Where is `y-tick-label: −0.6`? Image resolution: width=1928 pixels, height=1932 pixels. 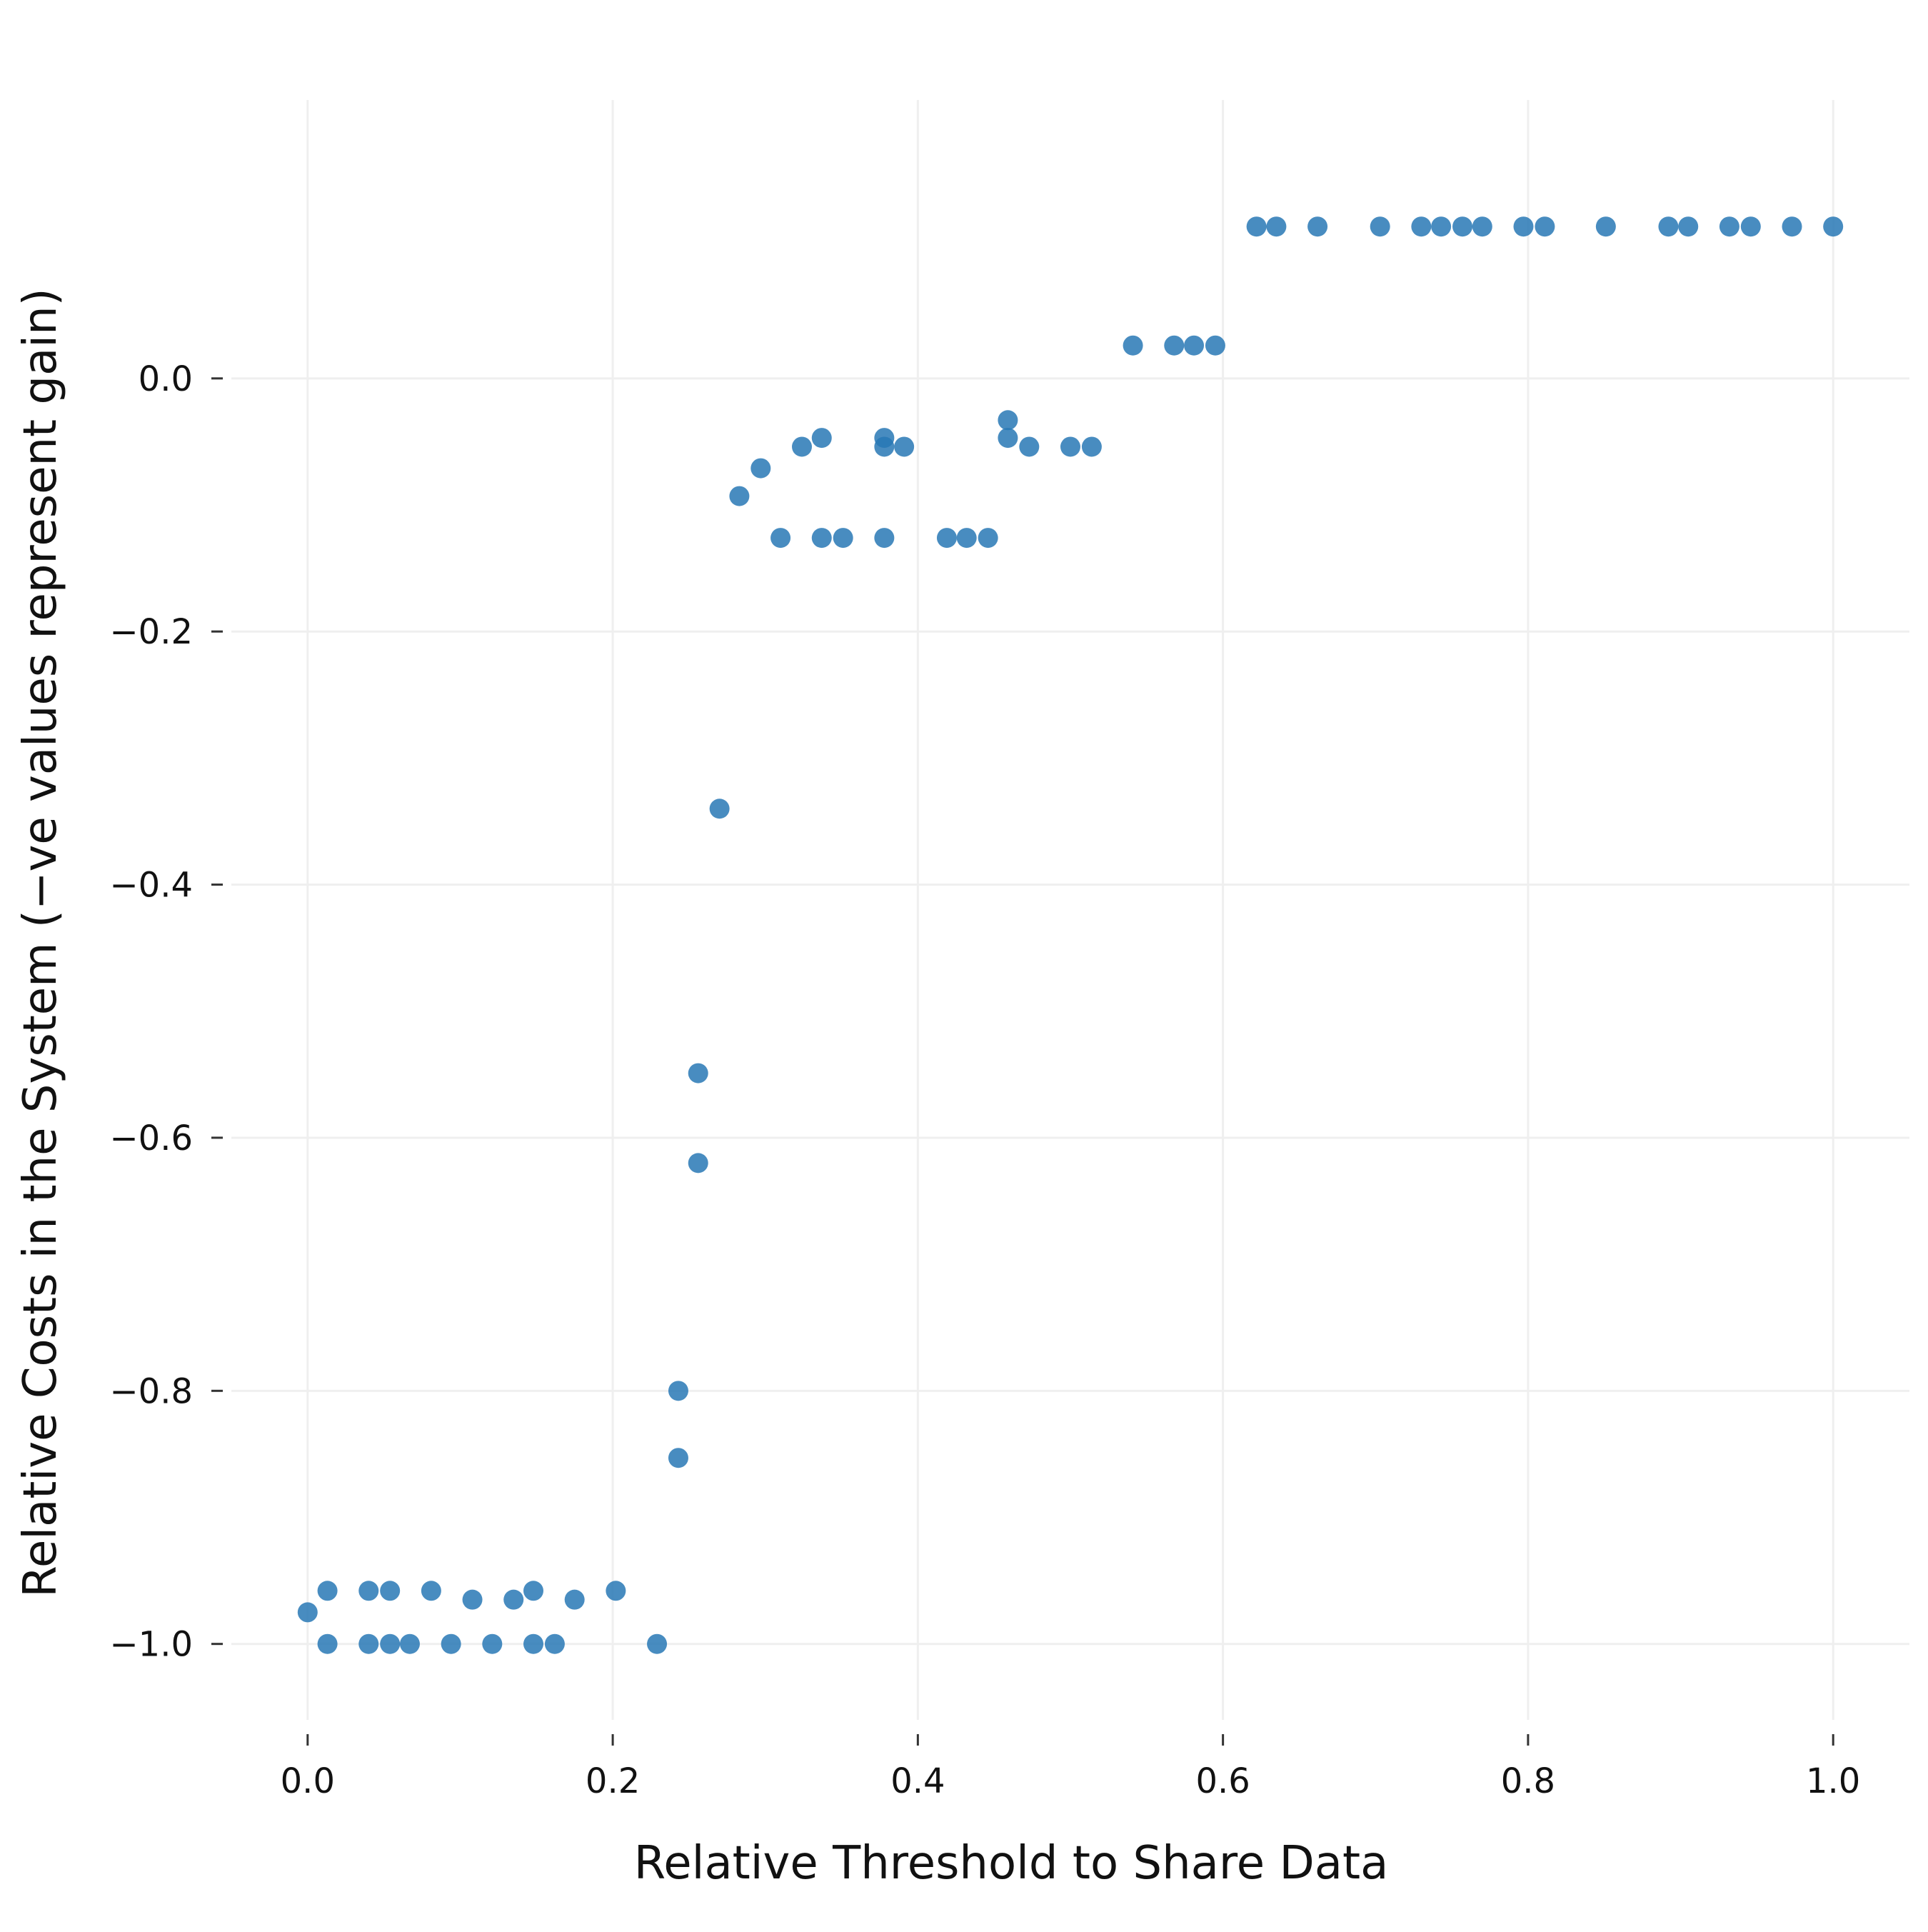 y-tick-label: −0.6 is located at coordinates (151, 1138).